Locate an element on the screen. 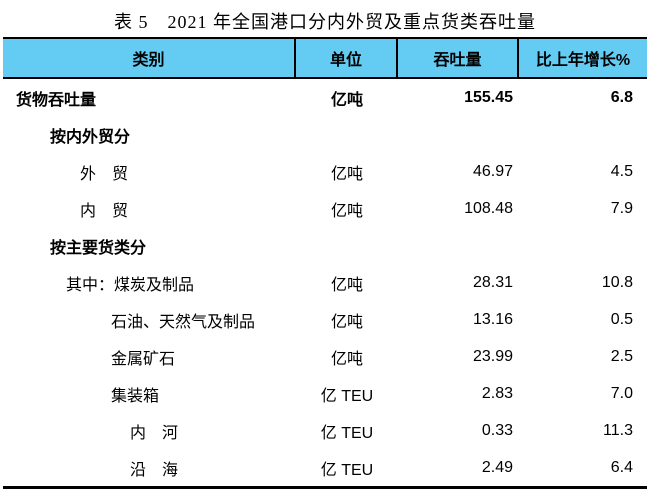  column-header-unit: 单位 is located at coordinates (347, 58).